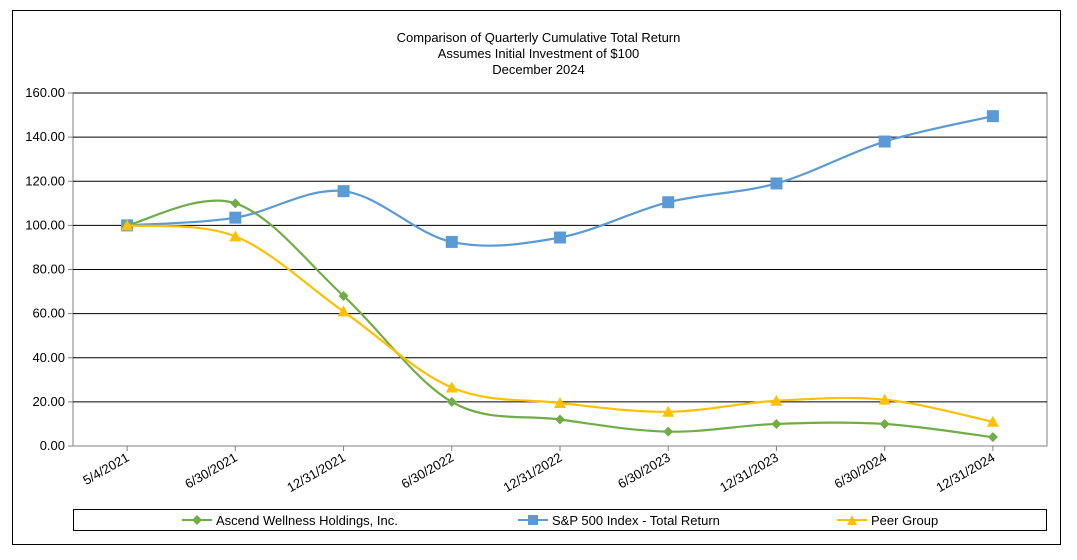 The image size is (1077, 560). What do you see at coordinates (636, 520) in the screenshot?
I see `legend-label-sp500: S&P 500 Index - Total Return` at bounding box center [636, 520].